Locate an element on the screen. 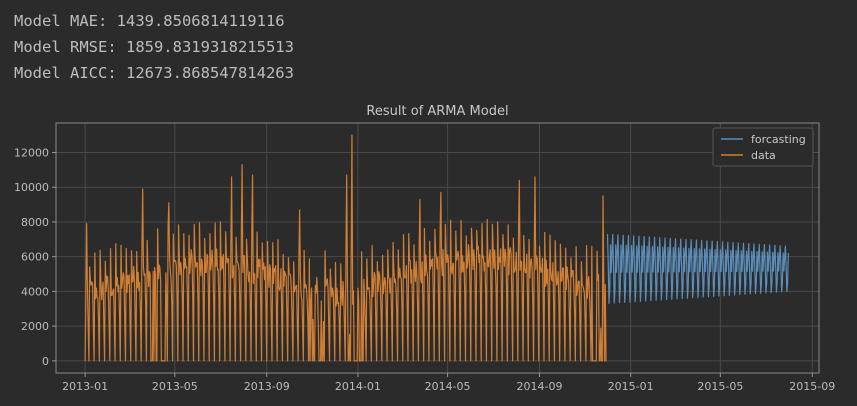 Image resolution: width=857 pixels, height=406 pixels. x-tick-label: 2015-09 is located at coordinates (812, 386).